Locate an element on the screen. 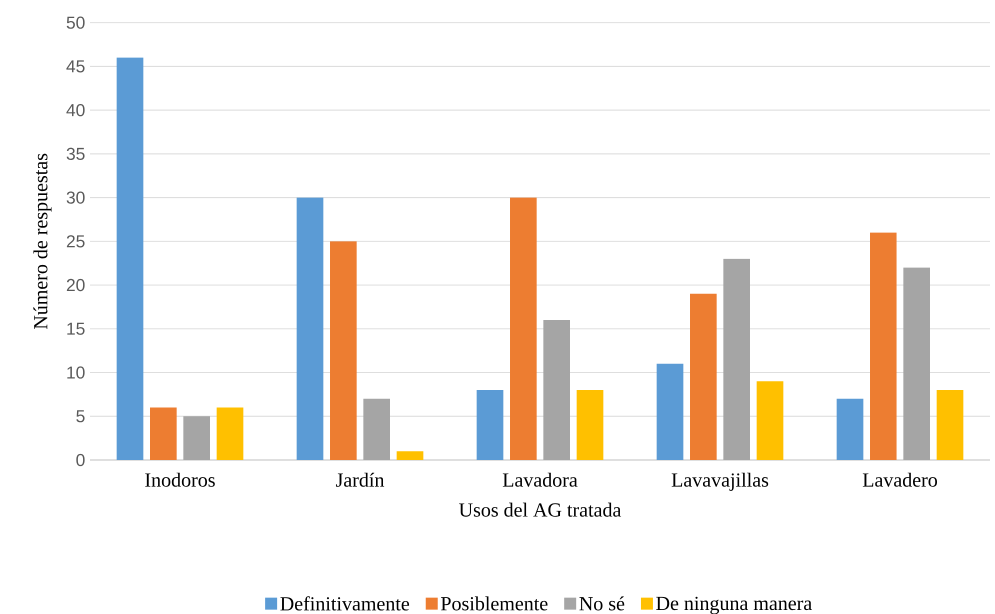 Image resolution: width=995 pixels, height=614 pixels. y-tick-label: 30 is located at coordinates (75, 197).